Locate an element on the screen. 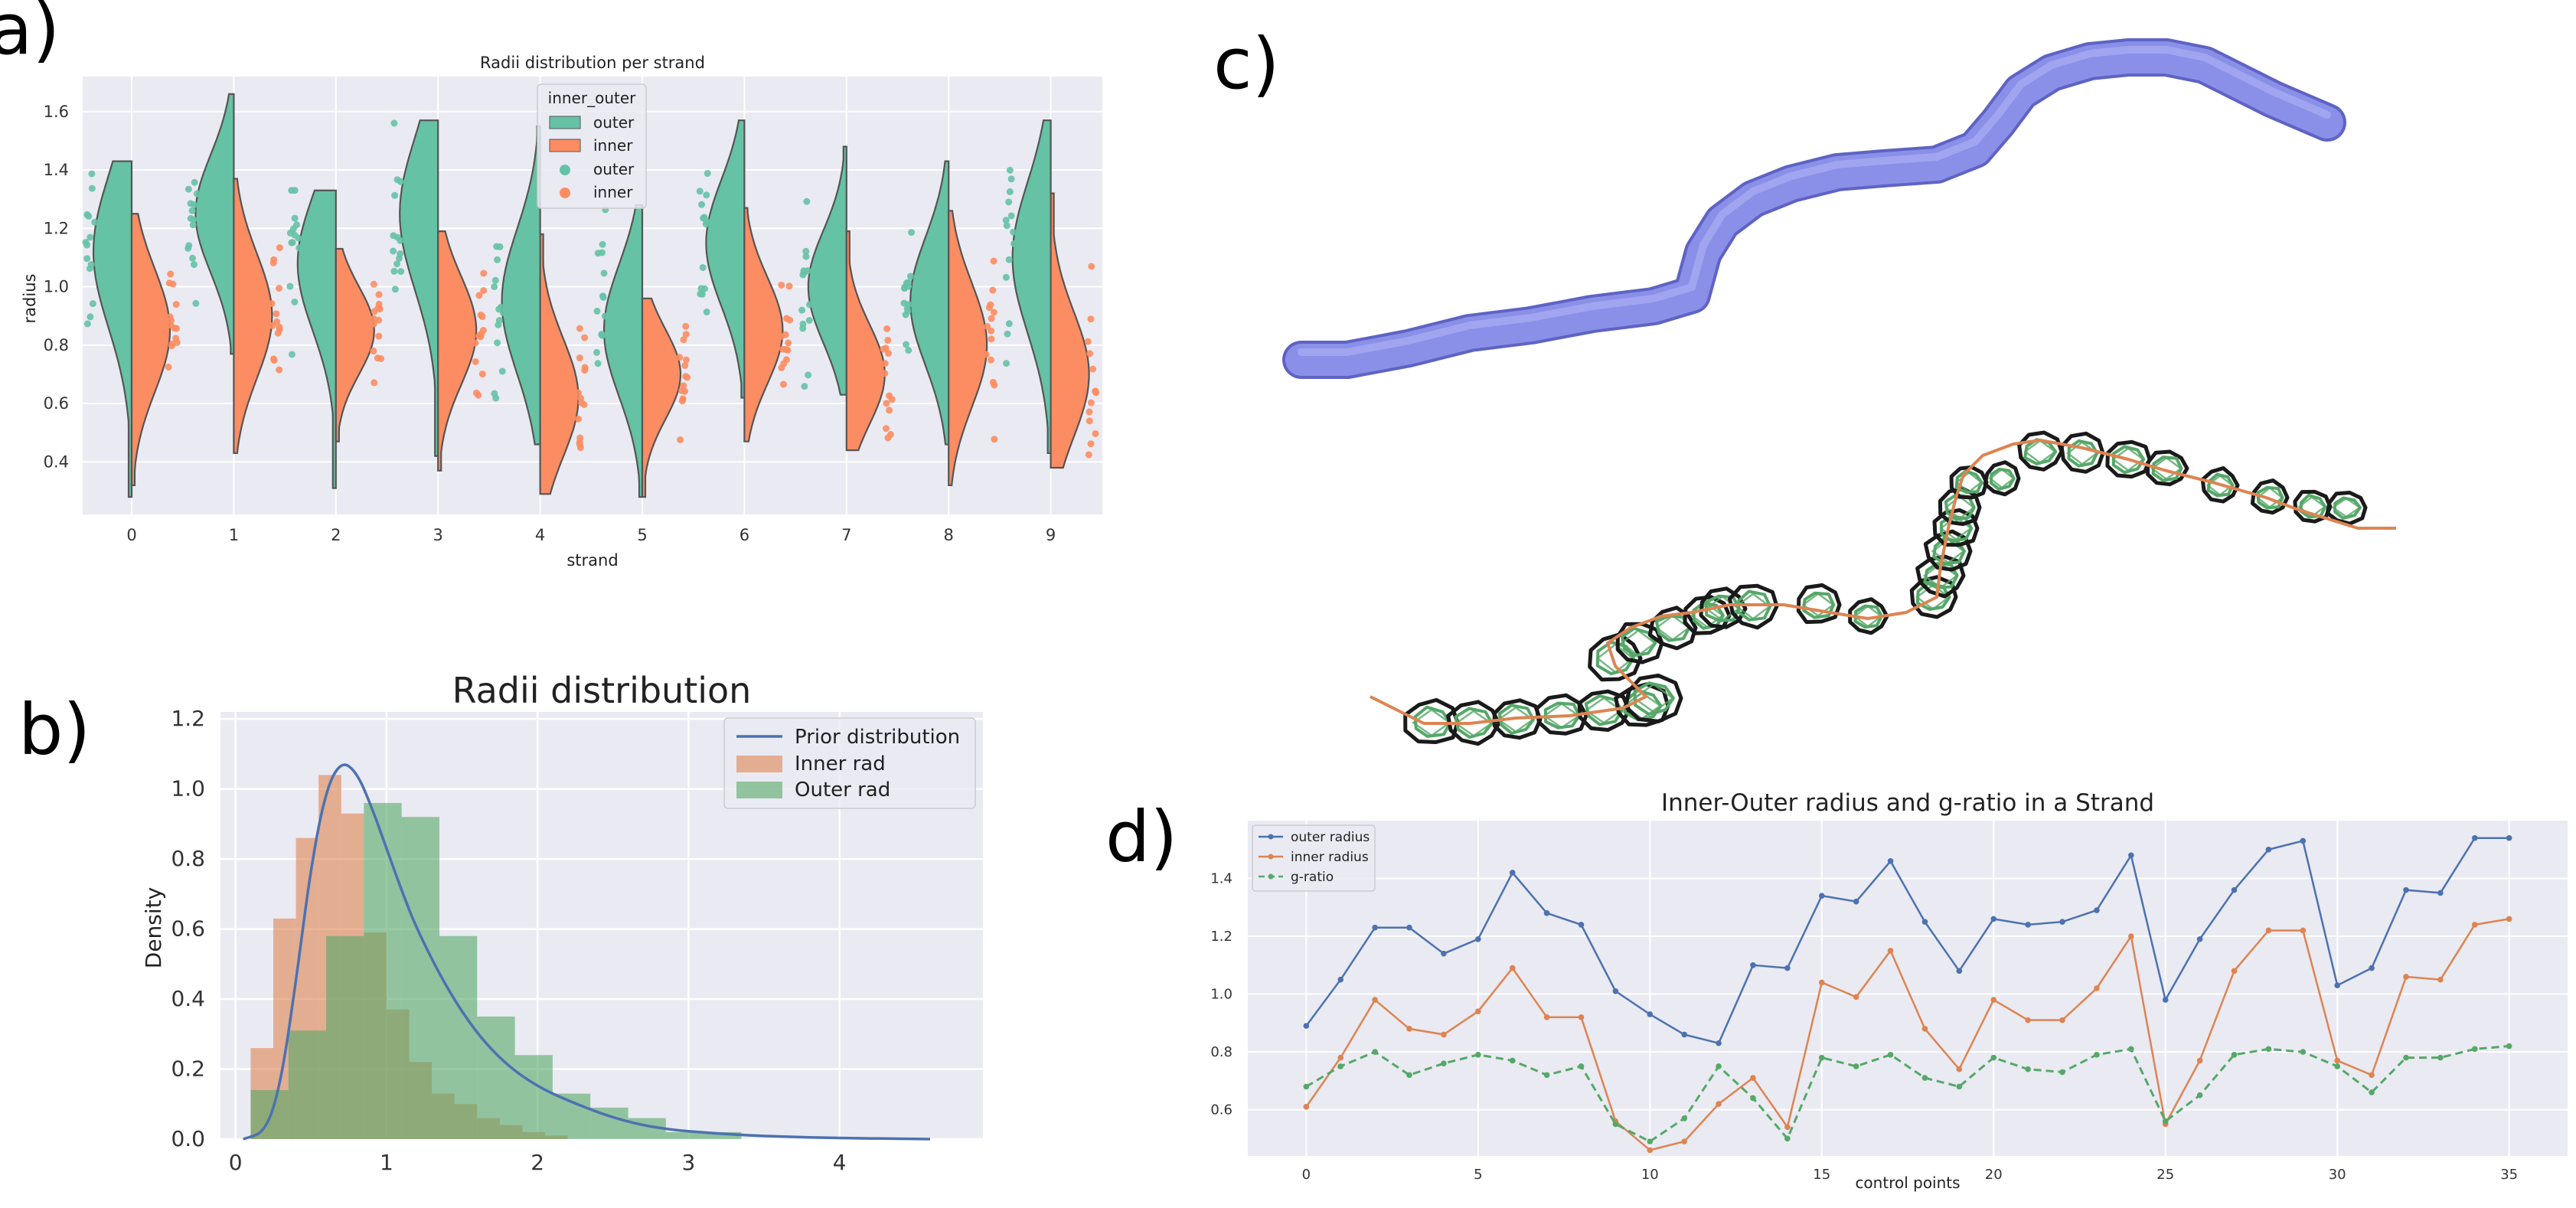 This screenshot has width=2576, height=1208. panel-a-xtick: 3 is located at coordinates (438, 535).